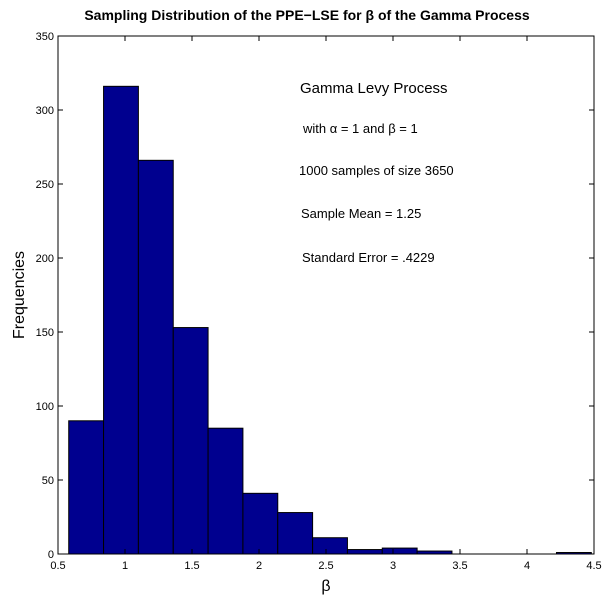 The height and width of the screenshot is (597, 604). I want to click on x-tick-label: 4.5, so click(593, 566).